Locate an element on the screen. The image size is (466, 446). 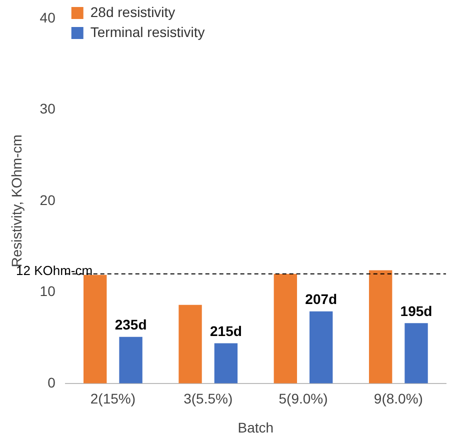
annotation: 235d is located at coordinates (130, 324).